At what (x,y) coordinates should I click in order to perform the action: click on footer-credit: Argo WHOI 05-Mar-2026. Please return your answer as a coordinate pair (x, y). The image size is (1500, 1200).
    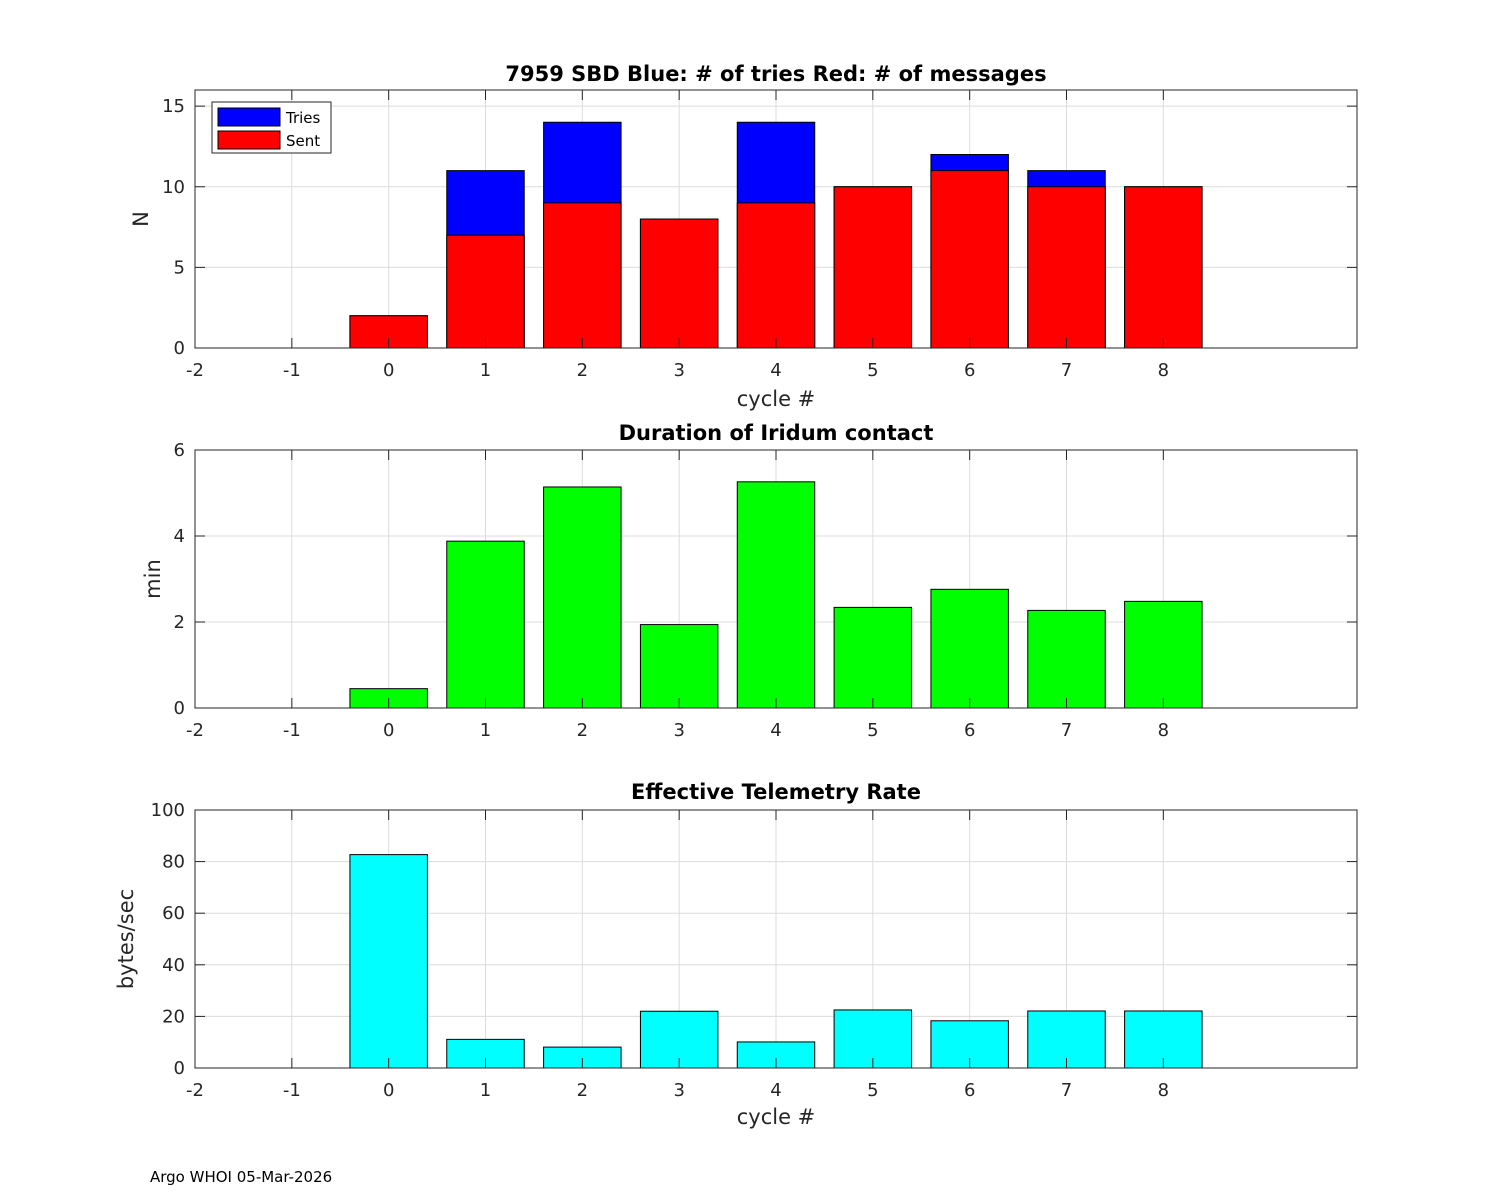
    Looking at the image, I should click on (241, 1177).